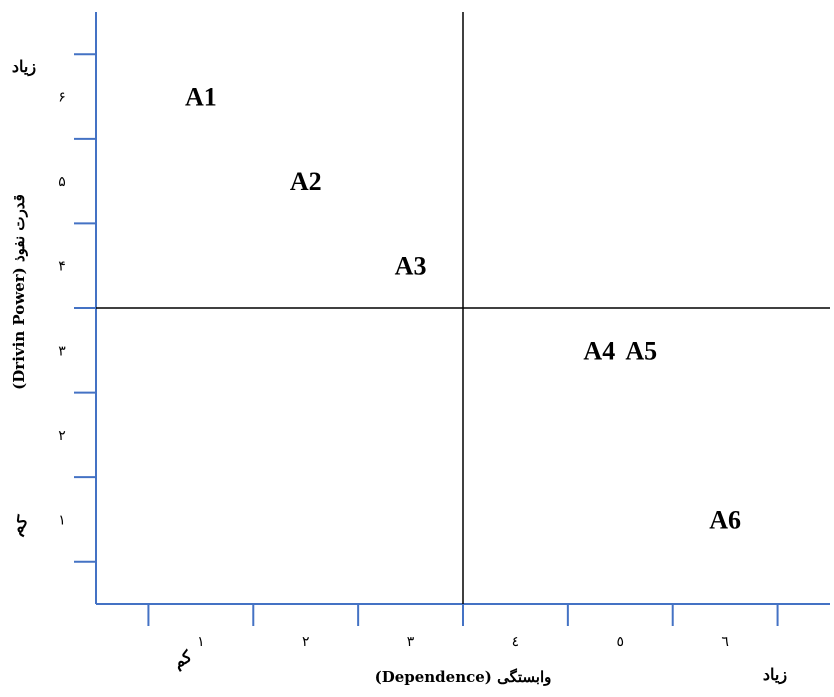 This screenshot has width=834, height=697. I want to click on x-axis-high-label: زیاد, so click(775, 675).